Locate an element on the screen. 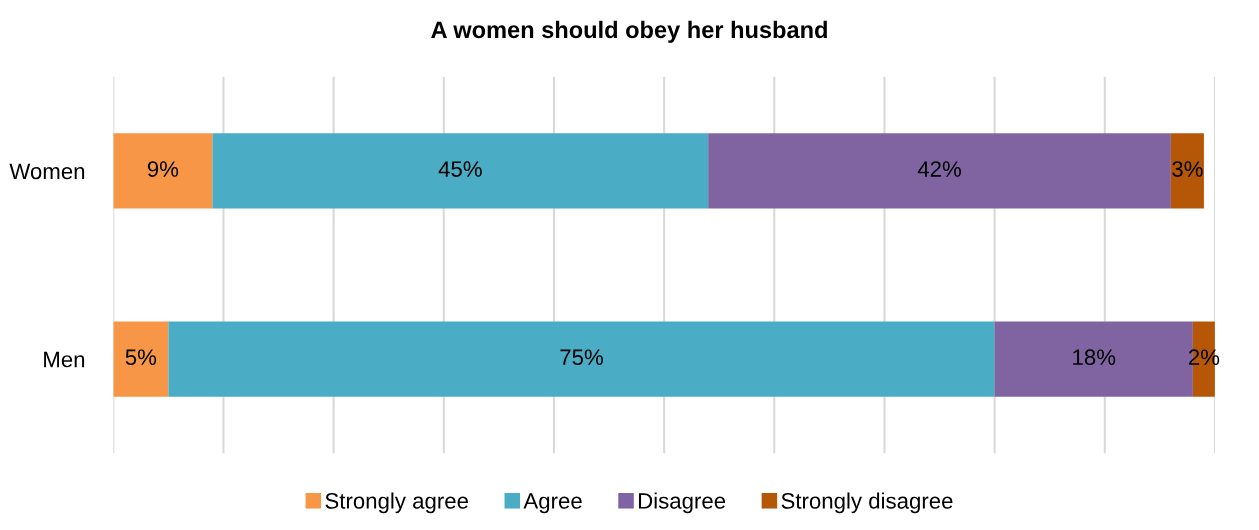 Image resolution: width=1259 pixels, height=530 pixels. data-label: 9% is located at coordinates (163, 169).